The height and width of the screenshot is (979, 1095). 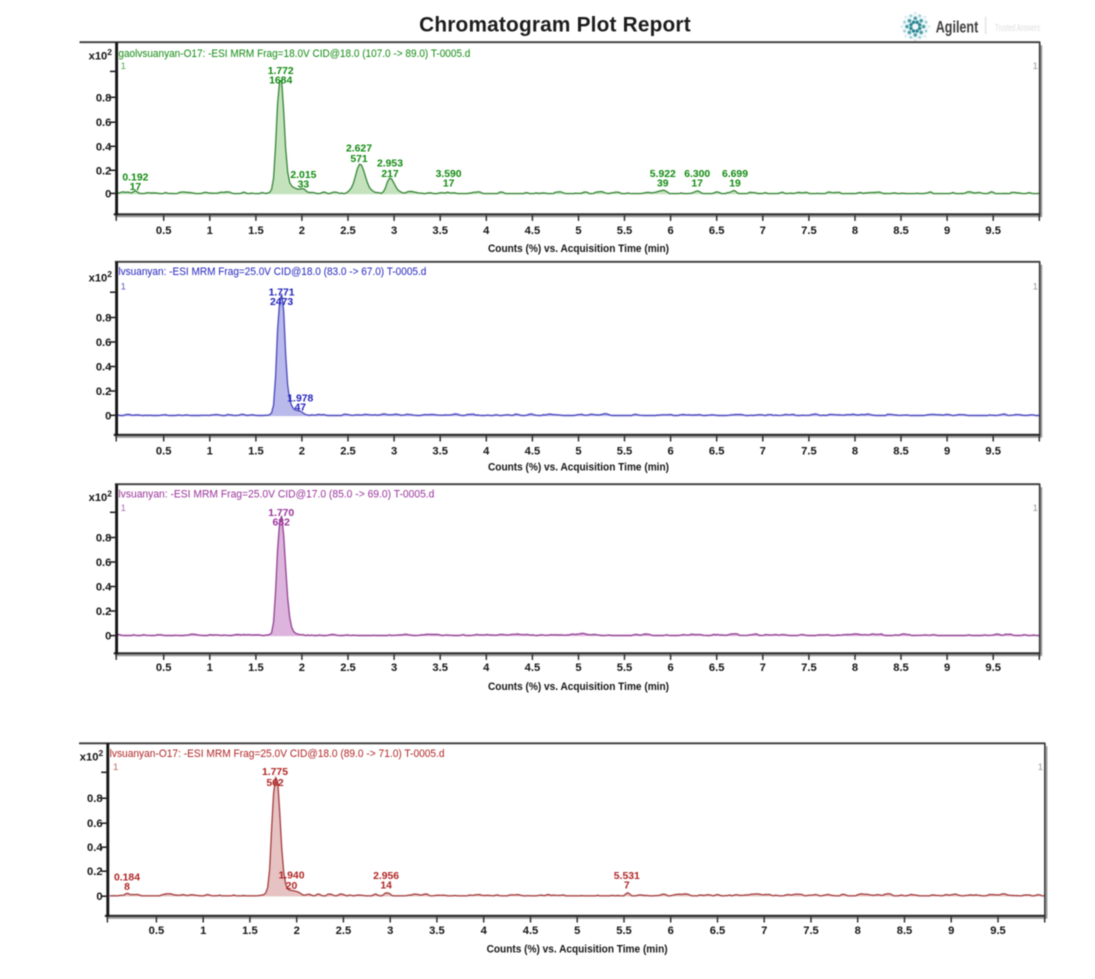 What do you see at coordinates (359, 159) in the screenshot?
I see `svg-text: 571` at bounding box center [359, 159].